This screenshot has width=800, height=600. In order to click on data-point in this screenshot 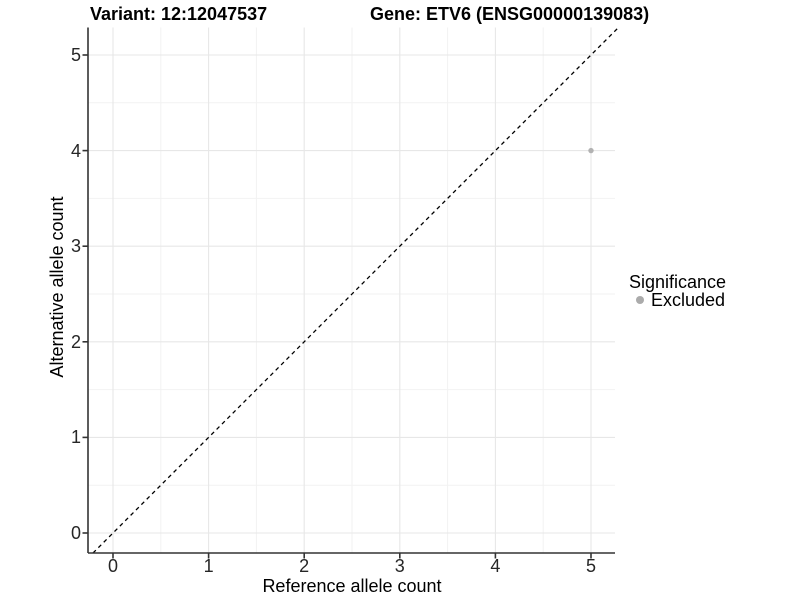, I will do `click(591, 150)`.